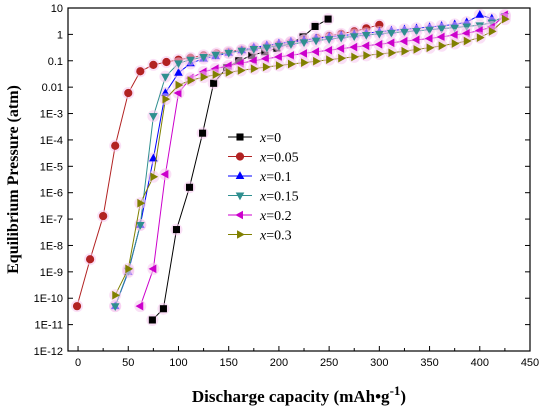 The width and height of the screenshot is (550, 410). I want to click on y-tick-label: 10, so click(57, 9).